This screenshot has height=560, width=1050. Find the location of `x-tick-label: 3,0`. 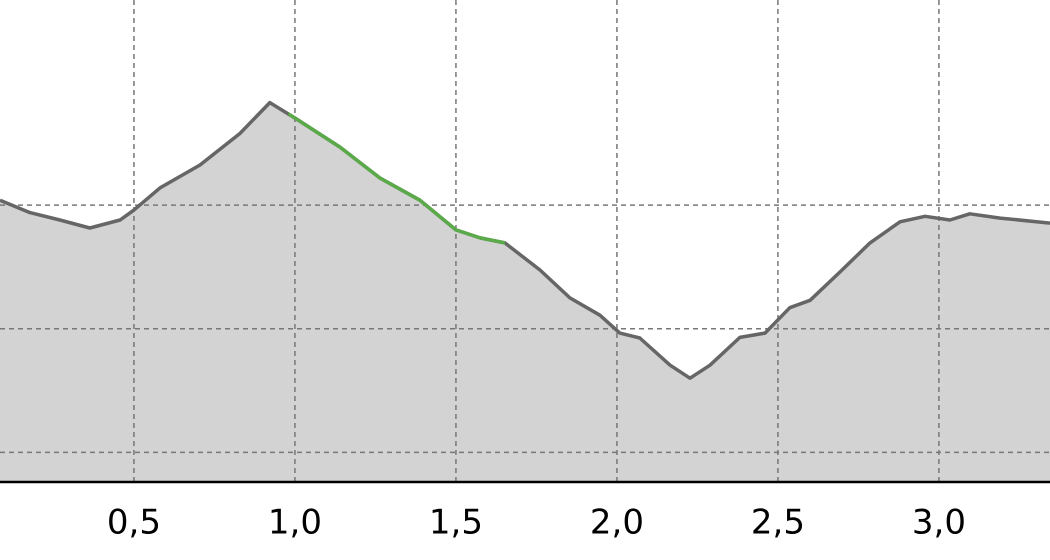

x-tick-label: 3,0 is located at coordinates (939, 523).